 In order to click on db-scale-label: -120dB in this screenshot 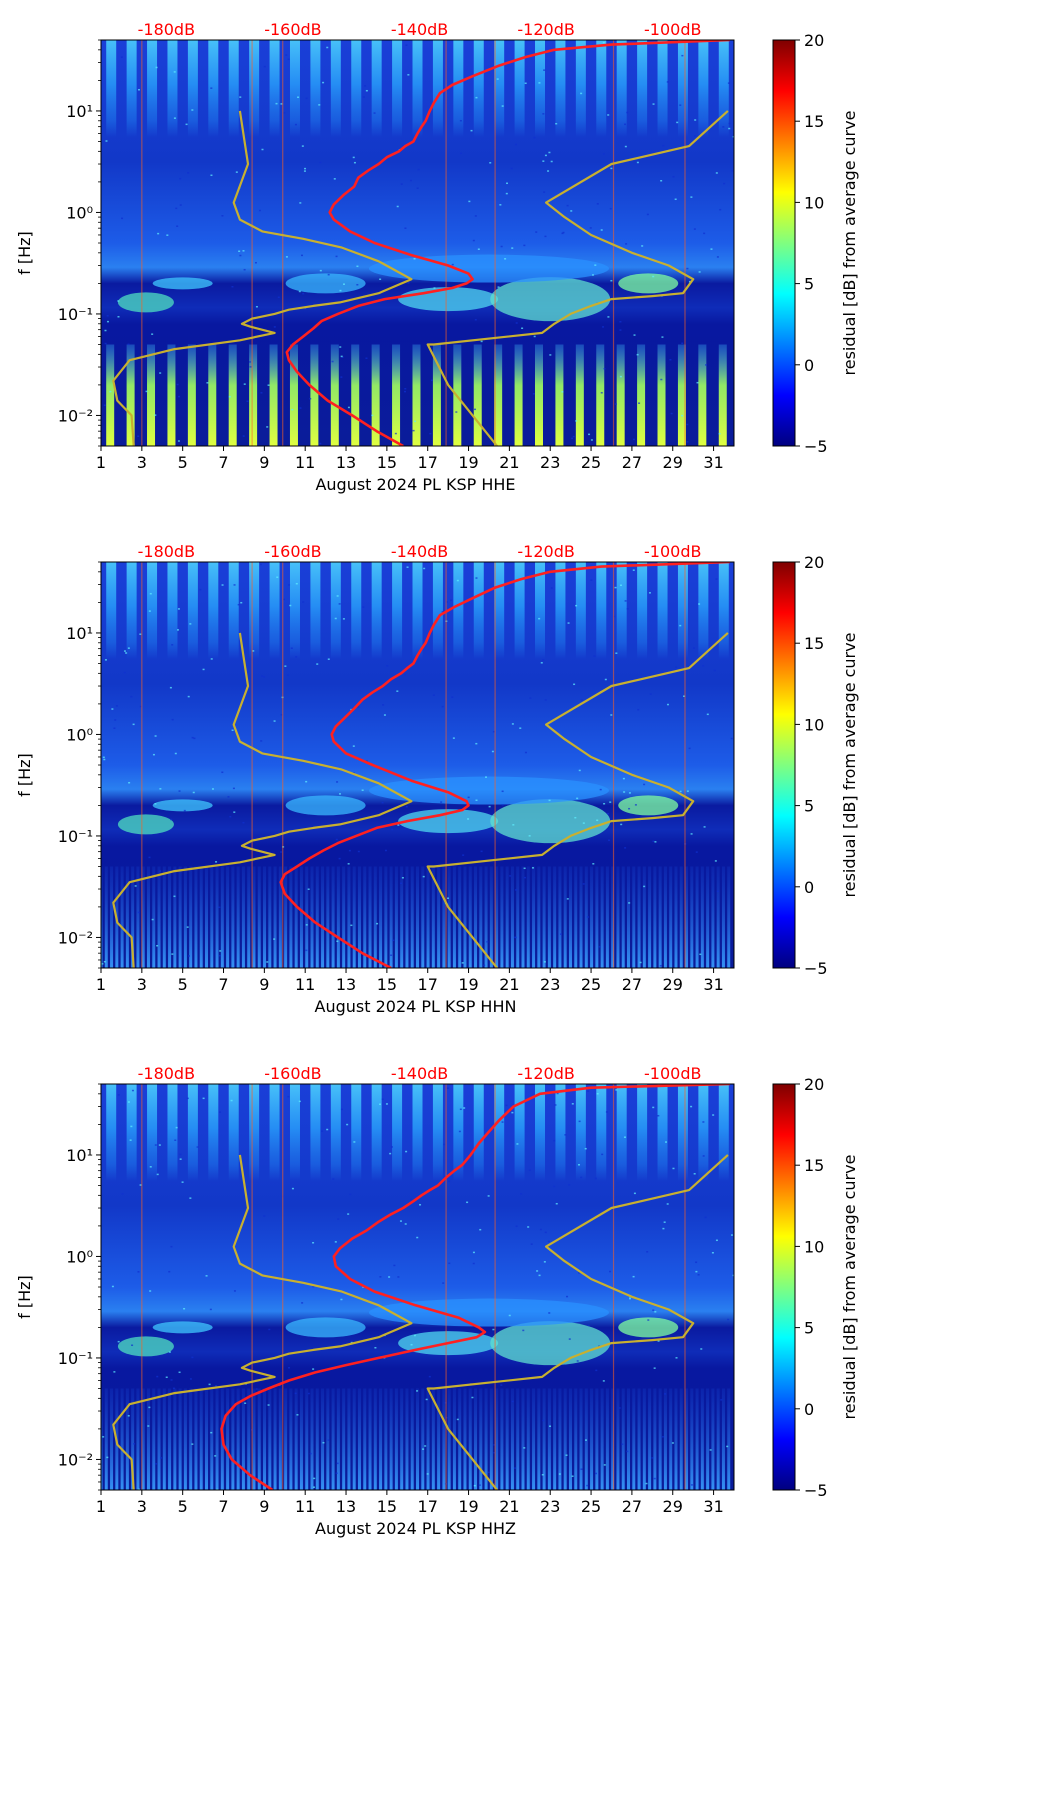, I will do `click(545, 551)`.